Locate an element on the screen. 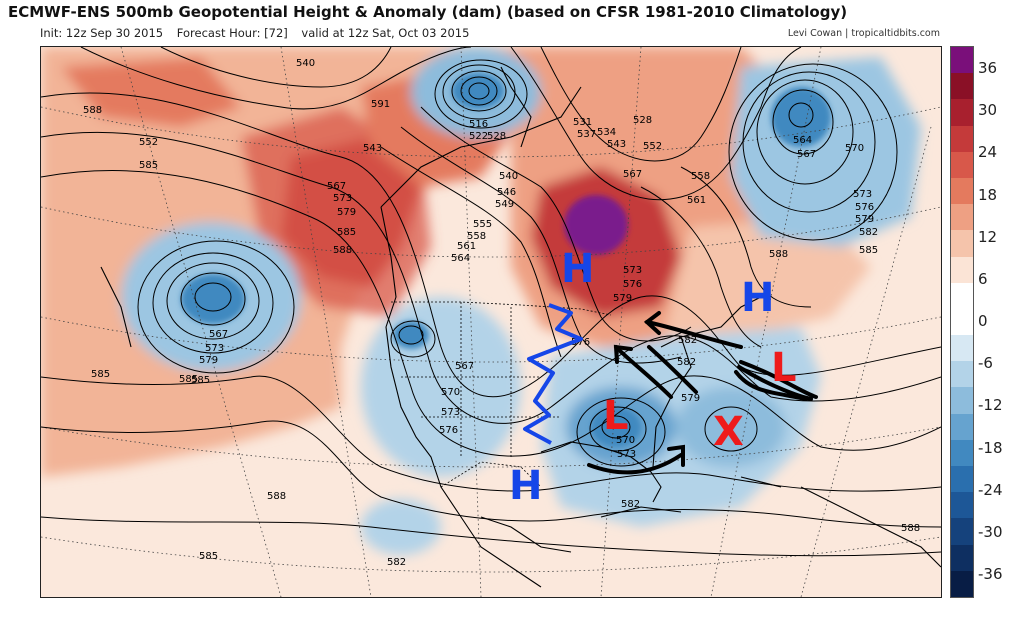 Image resolution: width=1024 pixels, height=622 pixels. annotation-zigzag is located at coordinates (553, 374).